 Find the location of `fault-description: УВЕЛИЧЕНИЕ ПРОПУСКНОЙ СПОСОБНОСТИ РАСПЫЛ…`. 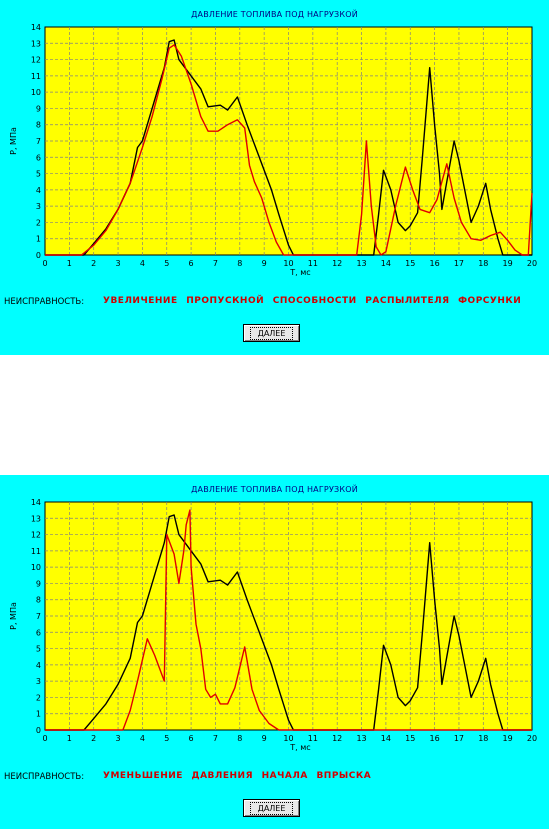

fault-description: УВЕЛИЧЕНИЕ ПРОПУСКНОЙ СПОСОБНОСТИ РАСПЫЛ… is located at coordinates (312, 301).